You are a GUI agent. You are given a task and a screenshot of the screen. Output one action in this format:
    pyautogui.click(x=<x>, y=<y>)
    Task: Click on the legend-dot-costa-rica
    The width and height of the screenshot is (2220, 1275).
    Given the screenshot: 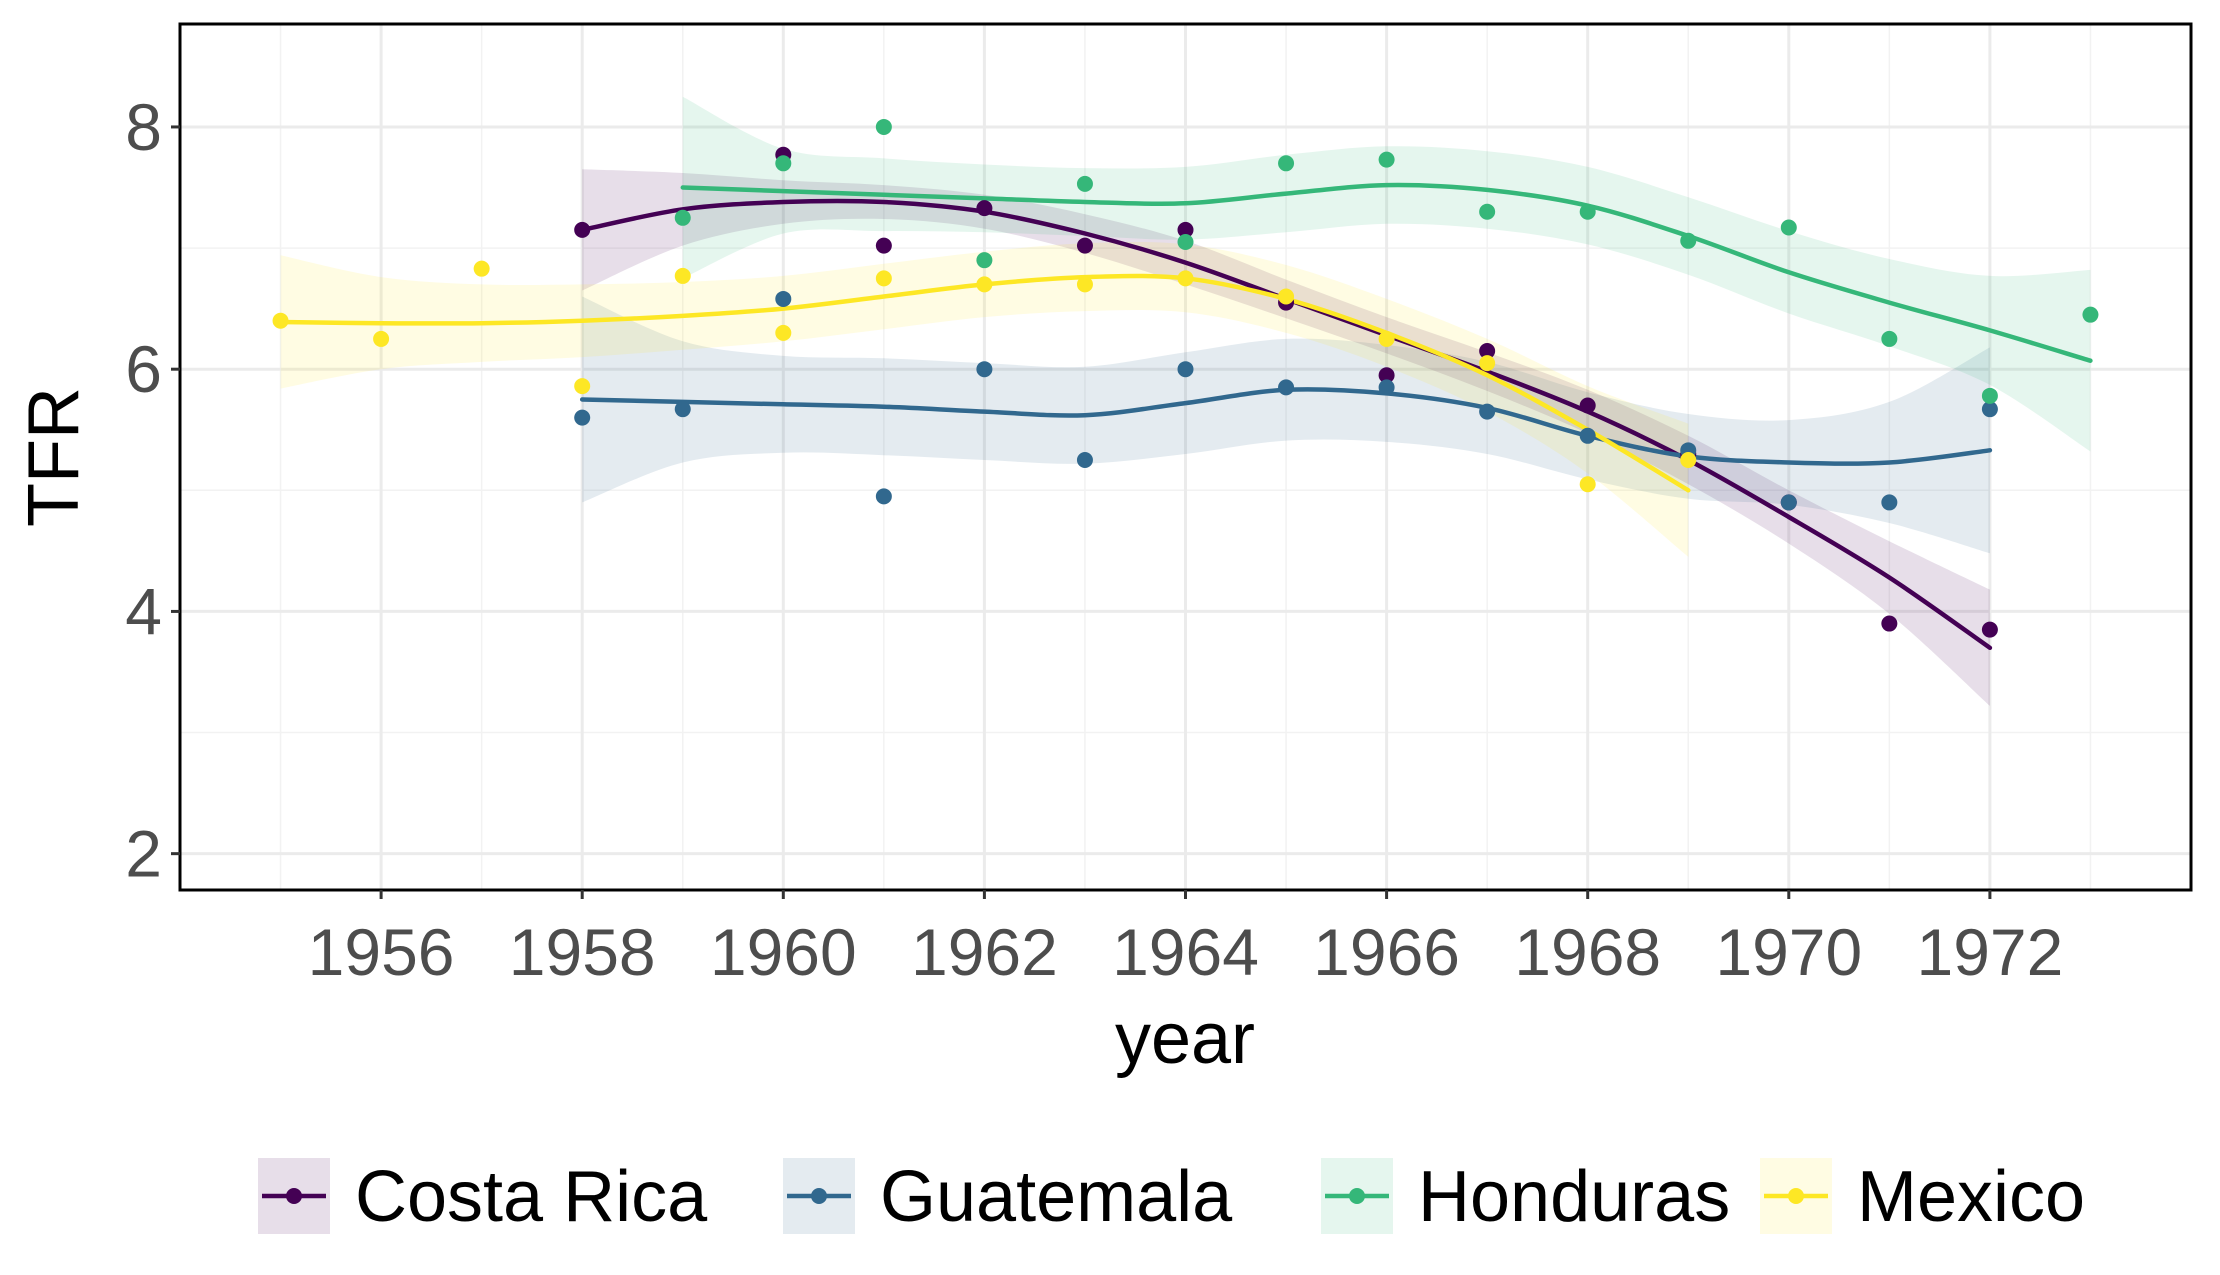 What is the action you would take?
    pyautogui.click(x=294, y=1196)
    